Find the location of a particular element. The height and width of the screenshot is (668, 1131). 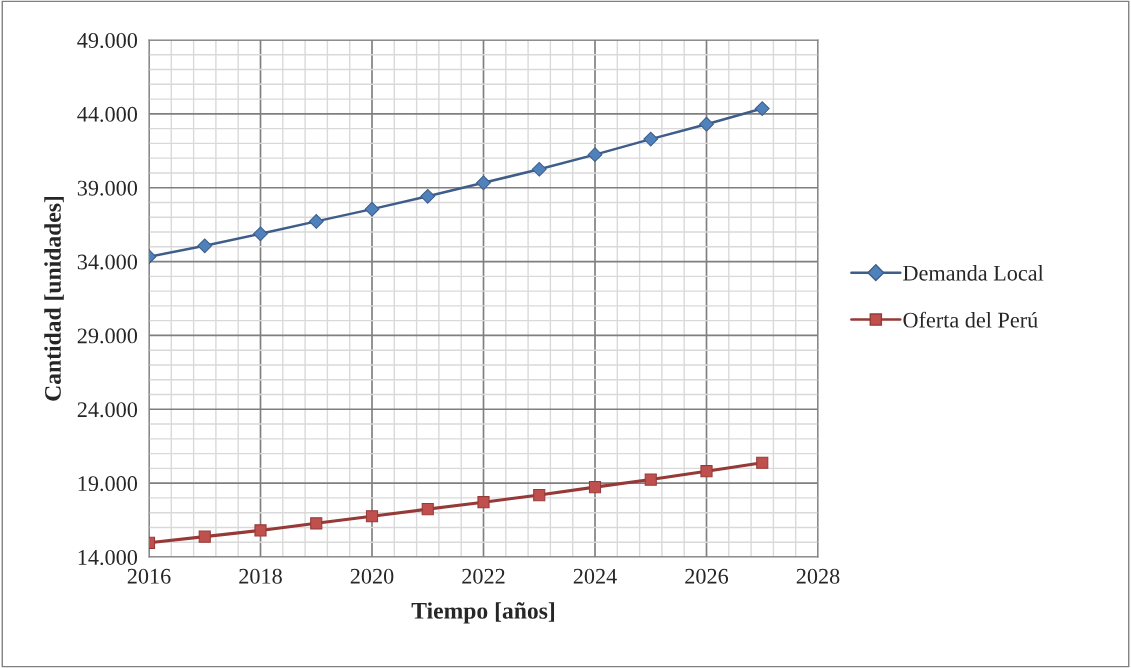

x-tick-label: 2022 is located at coordinates (483, 576).